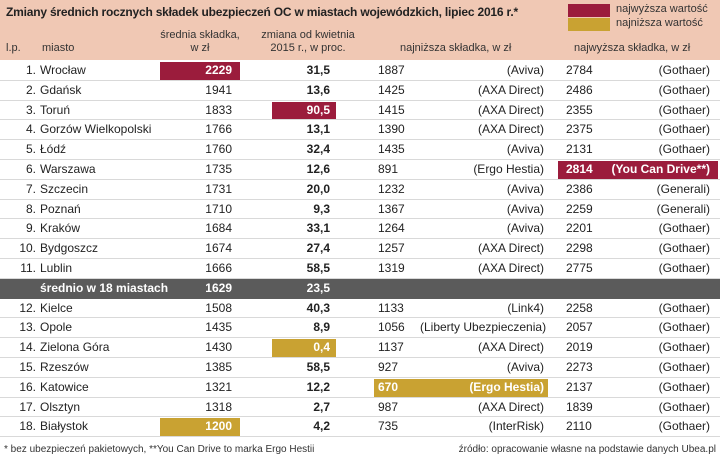 The width and height of the screenshot is (720, 458). I want to click on change: 32,4, so click(318, 149).